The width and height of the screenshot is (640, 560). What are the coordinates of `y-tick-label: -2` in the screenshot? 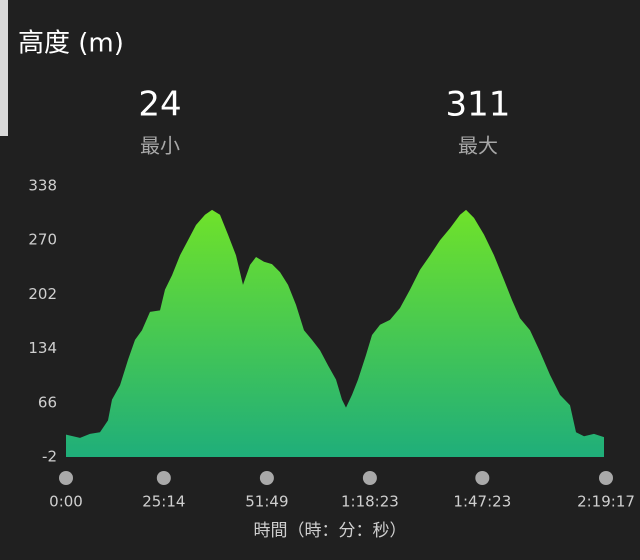 It's located at (49, 457).